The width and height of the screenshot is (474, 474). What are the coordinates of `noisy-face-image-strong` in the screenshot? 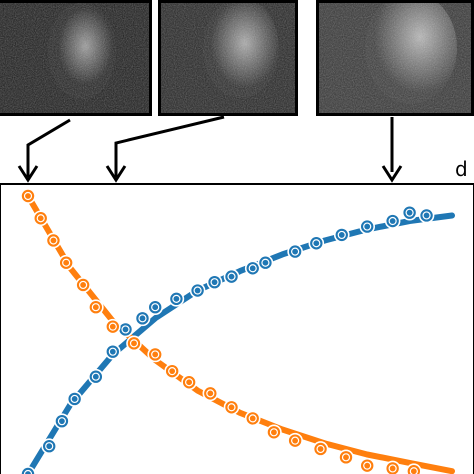 It's located at (395, 58).